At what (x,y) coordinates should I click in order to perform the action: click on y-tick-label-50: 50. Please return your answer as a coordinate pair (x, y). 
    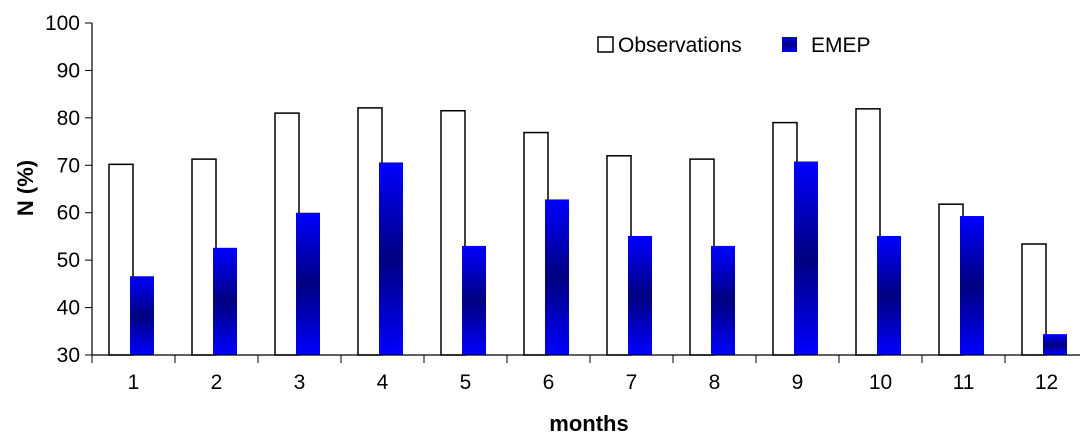
    Looking at the image, I should click on (68, 260).